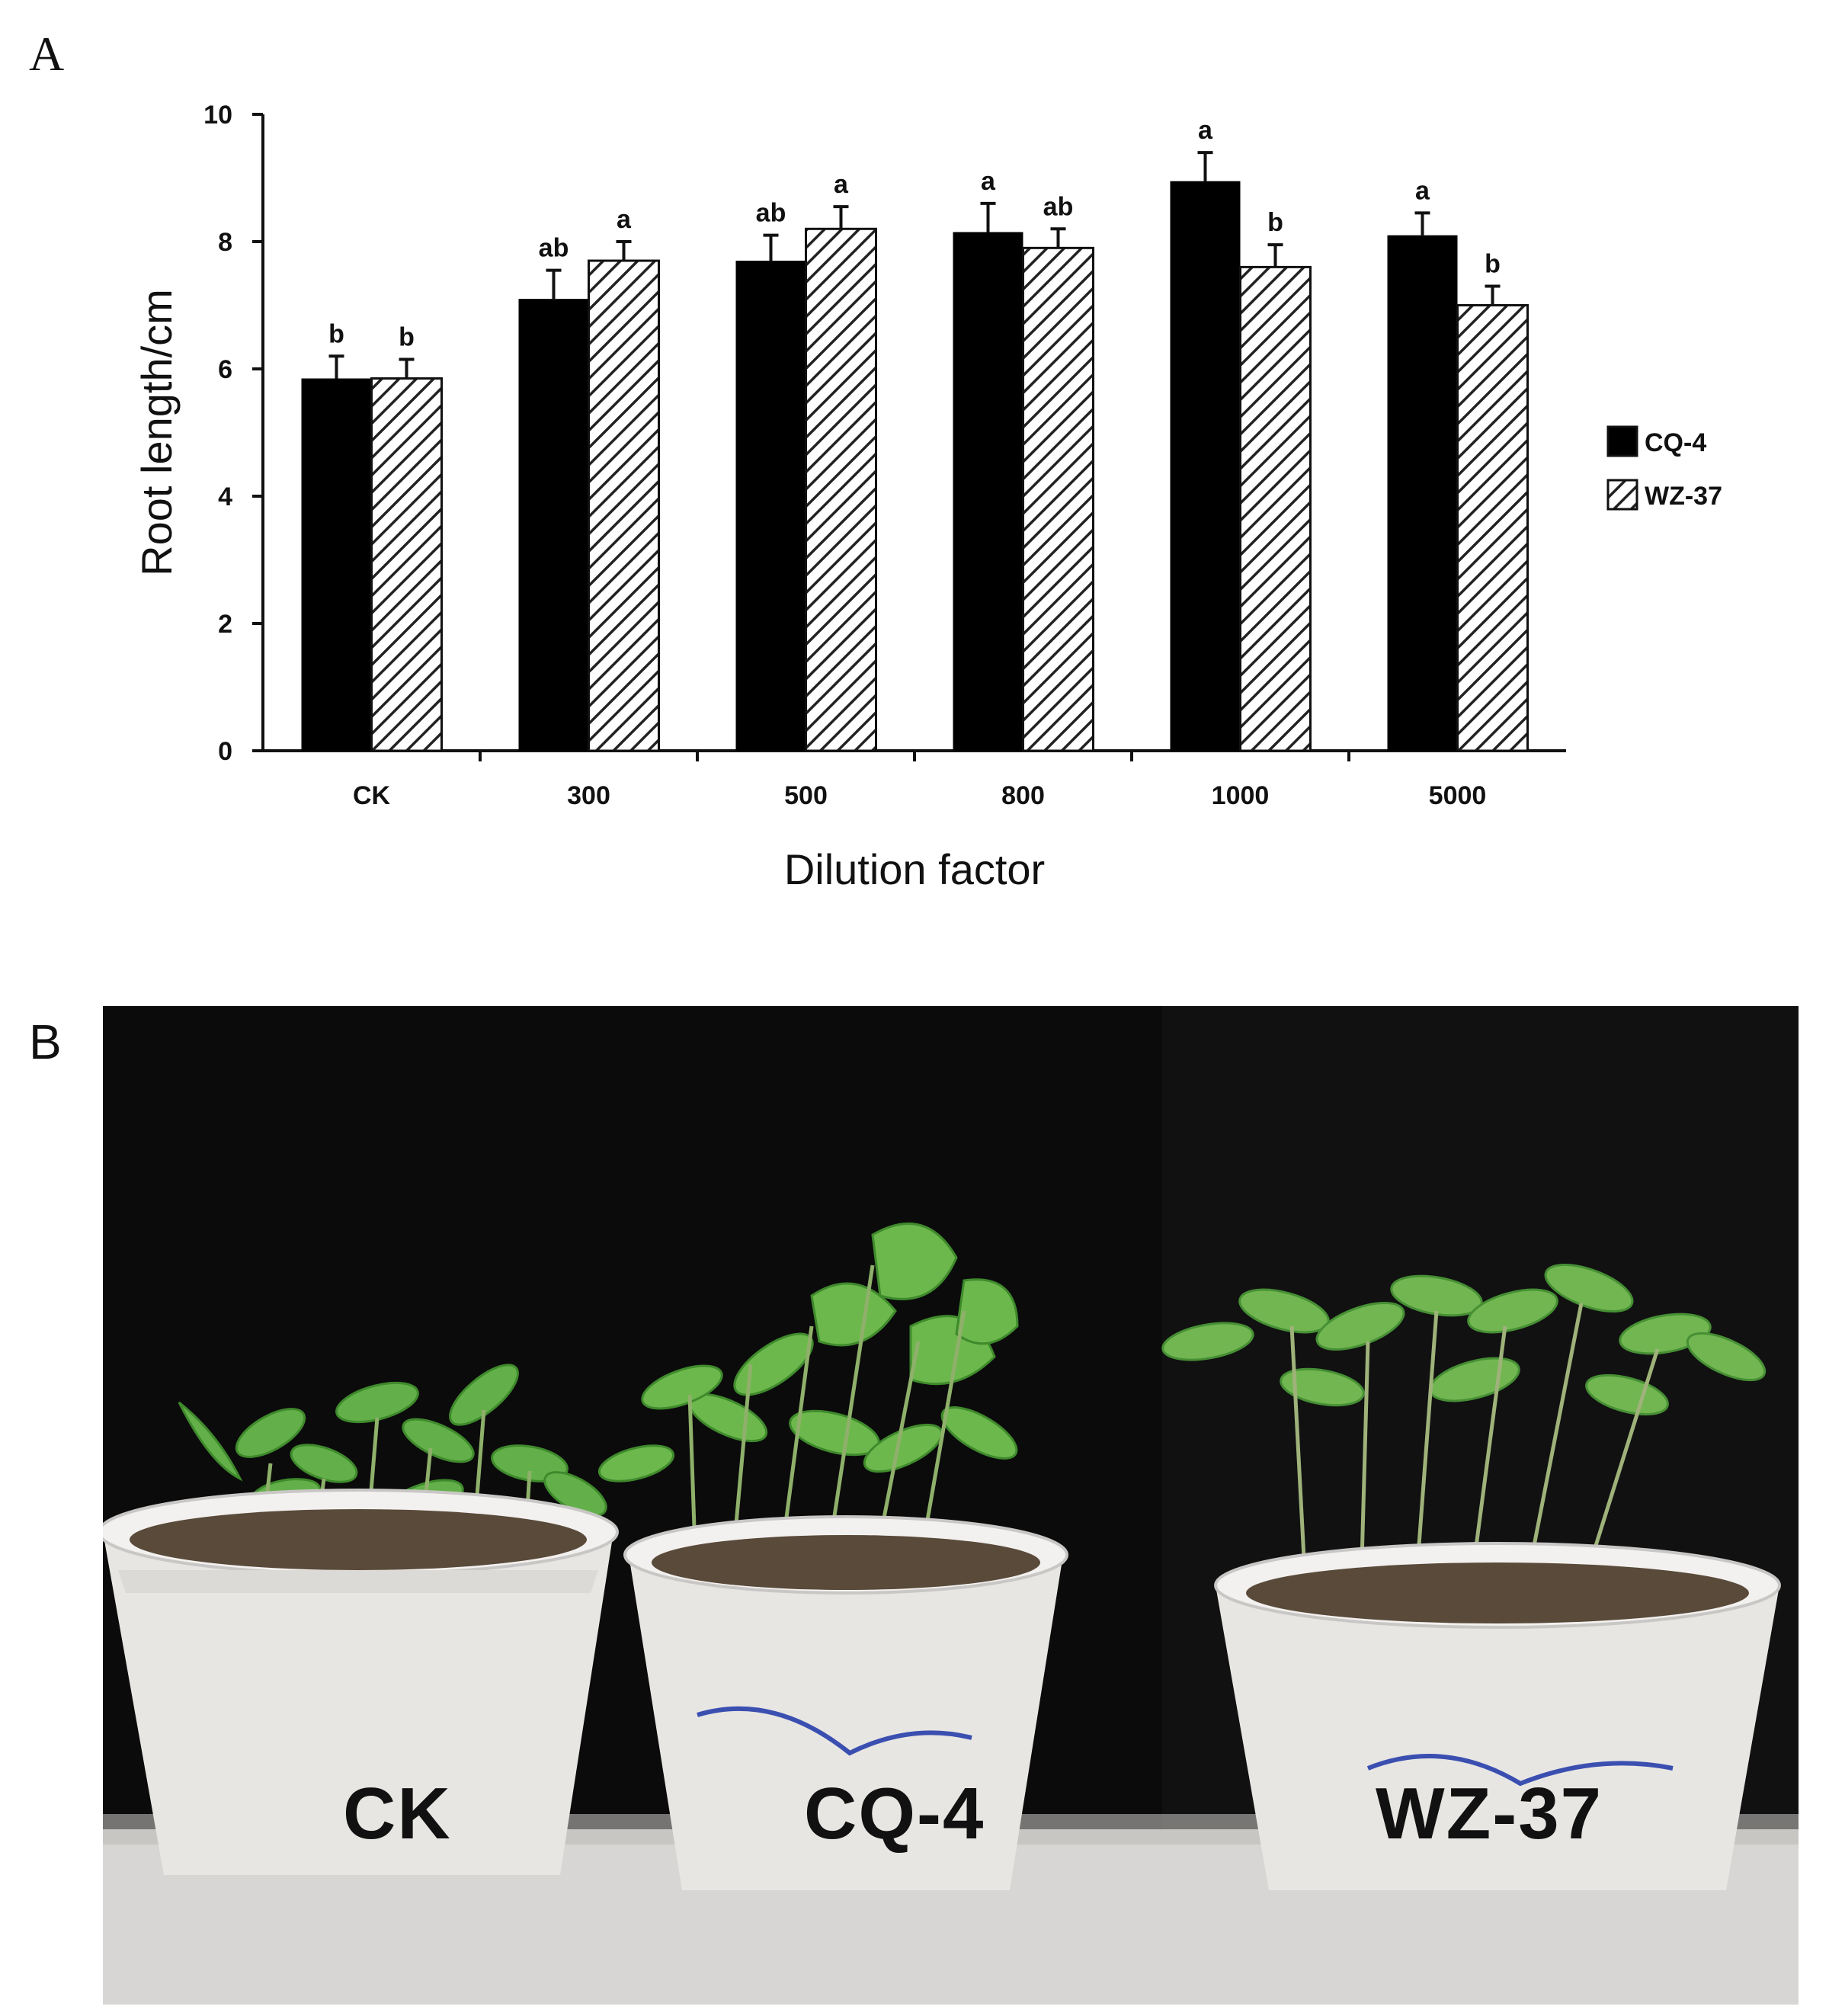 This screenshot has height=2016, width=1829. What do you see at coordinates (397, 1813) in the screenshot?
I see `pot-label-ck: CK` at bounding box center [397, 1813].